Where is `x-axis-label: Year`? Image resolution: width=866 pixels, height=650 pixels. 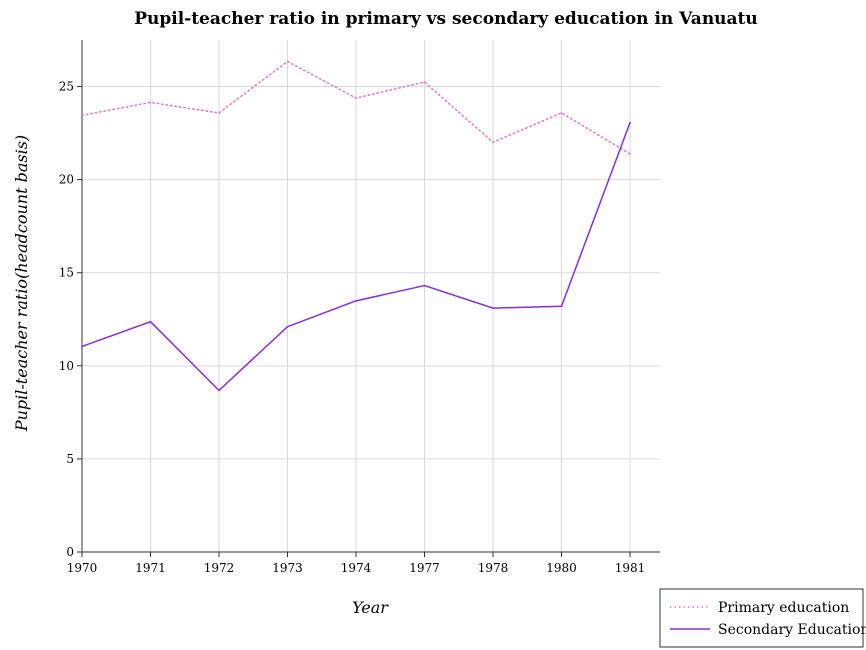 x-axis-label: Year is located at coordinates (370, 607).